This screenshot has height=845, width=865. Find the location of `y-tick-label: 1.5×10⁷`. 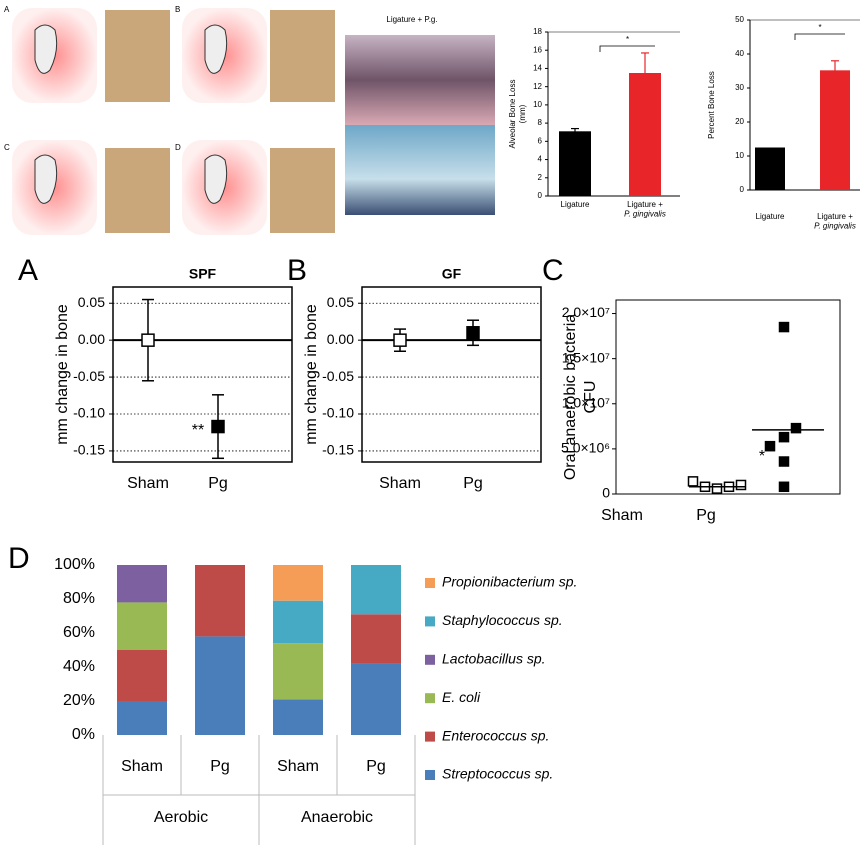

y-tick-label: 1.5×10⁷ is located at coordinates (586, 357).